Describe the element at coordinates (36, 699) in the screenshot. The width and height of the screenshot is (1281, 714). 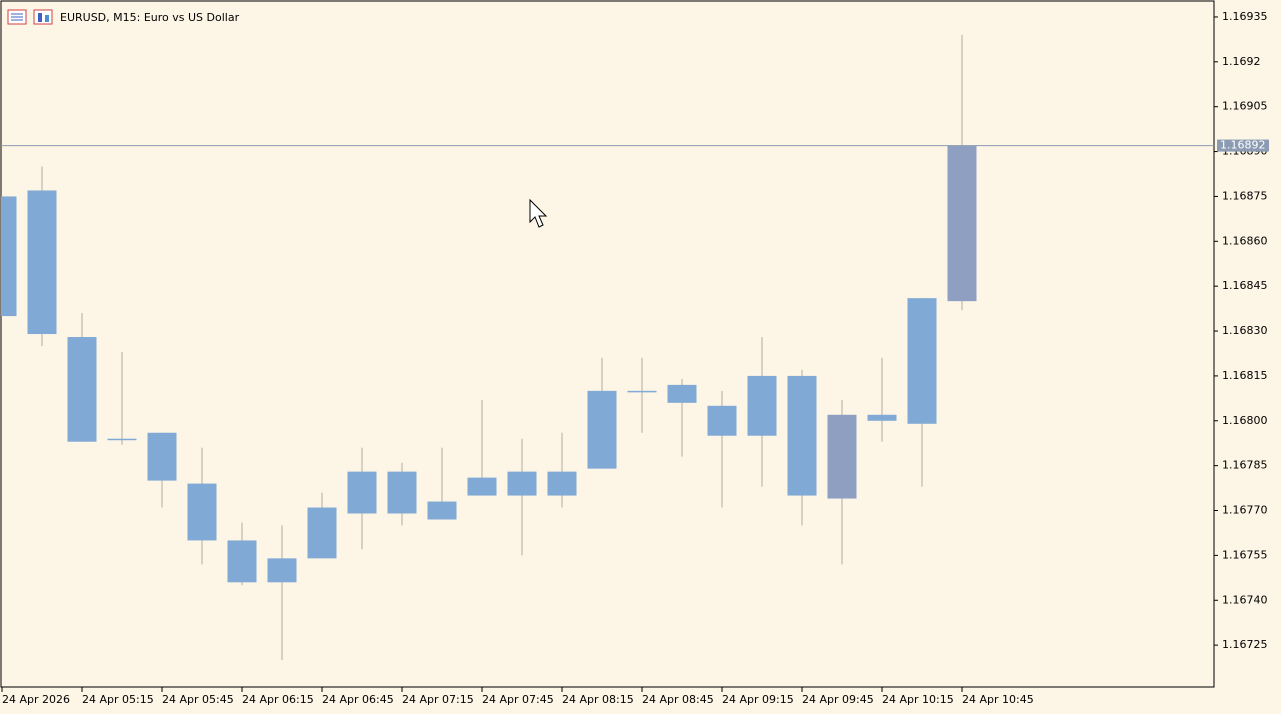
I see `x-tick-label: 24 Apr 2026` at that location.